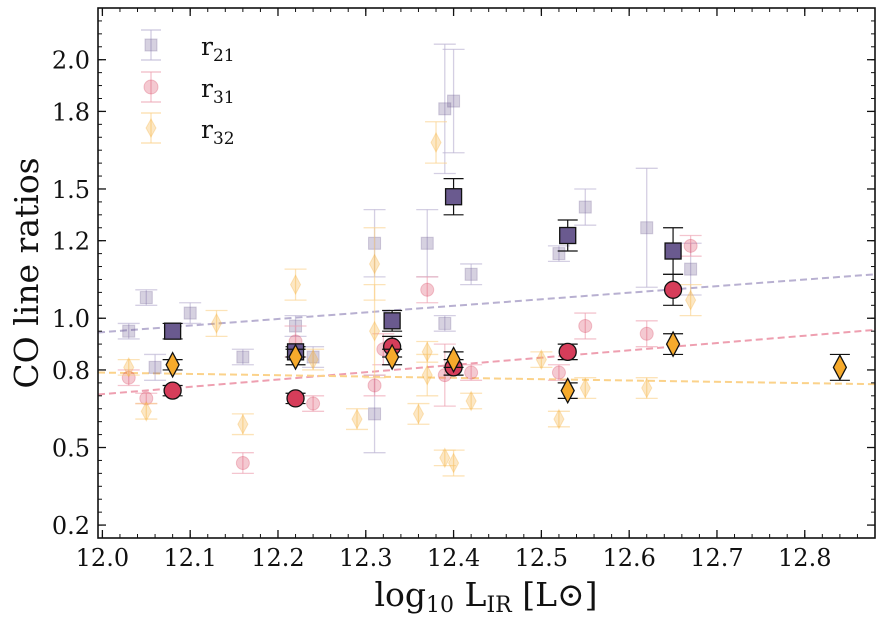 The height and width of the screenshot is (623, 883). What do you see at coordinates (188, 47) in the screenshot?
I see `legend-entry-r21: r21` at bounding box center [188, 47].